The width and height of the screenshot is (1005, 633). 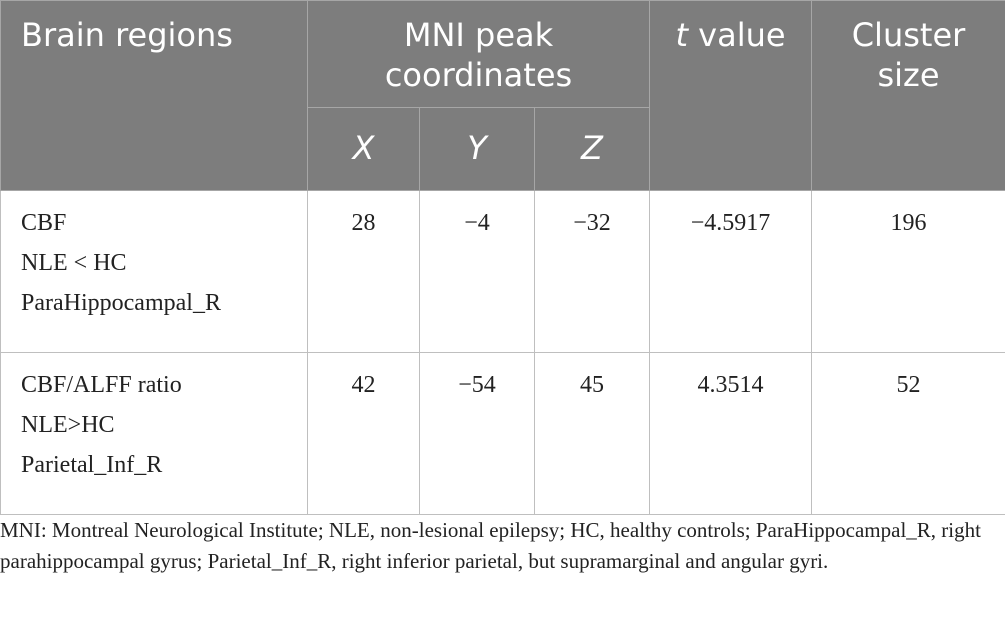 I want to click on header-z: Z, so click(x=592, y=149).